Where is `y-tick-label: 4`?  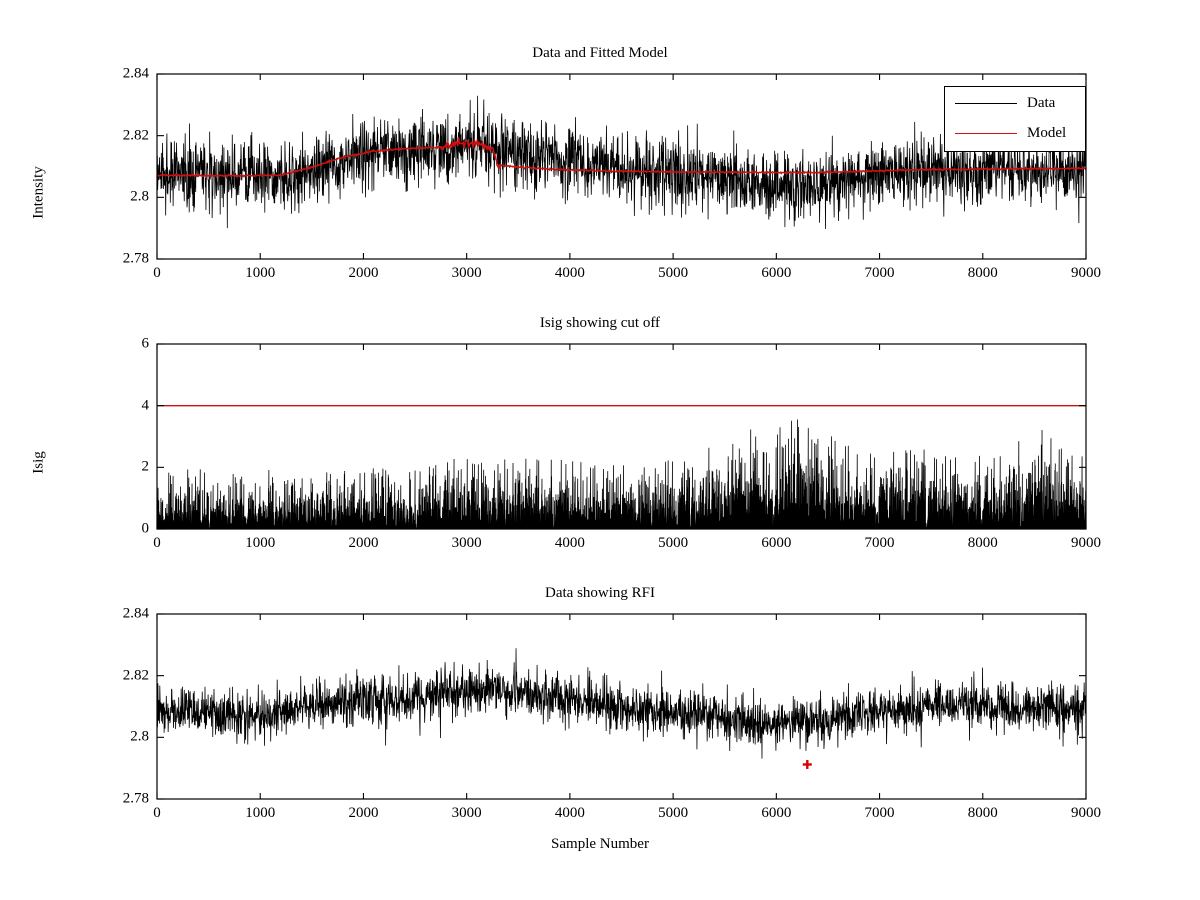
y-tick-label: 4 is located at coordinates (145, 405).